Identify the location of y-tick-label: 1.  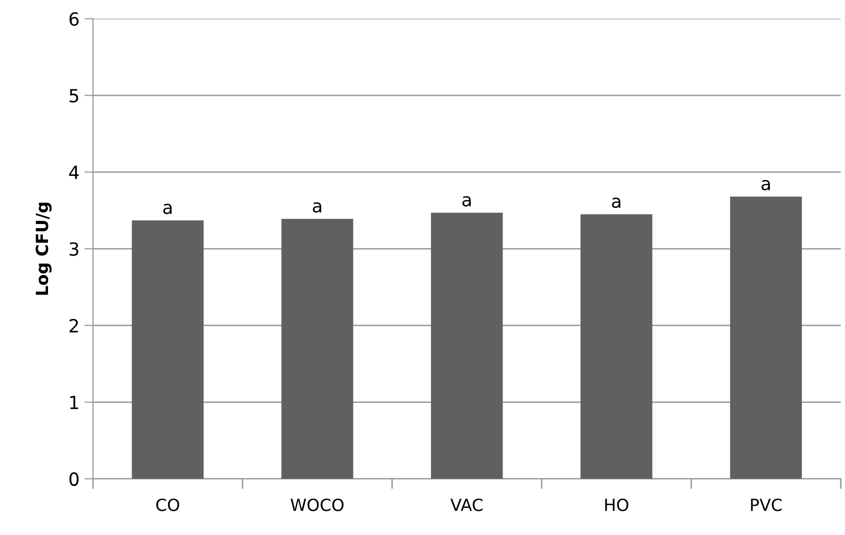
(74, 402).